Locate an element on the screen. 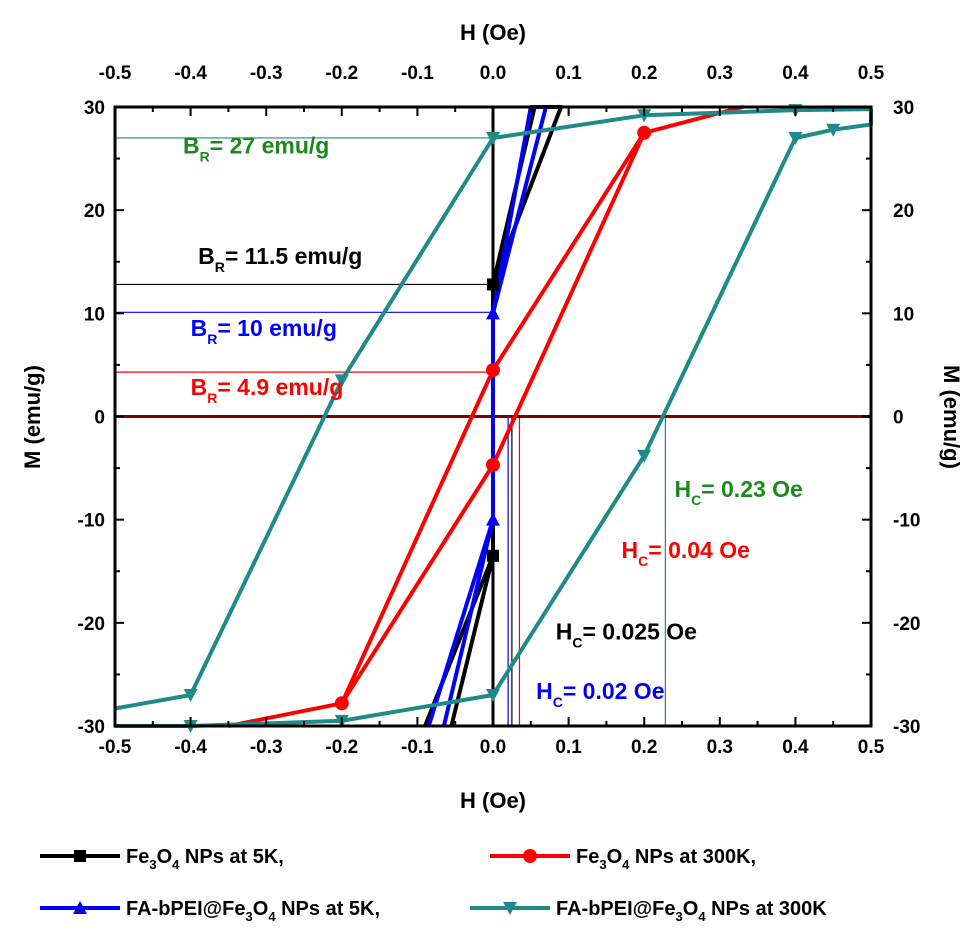  annotation-7: HC= 0.02 Oe is located at coordinates (600, 694).